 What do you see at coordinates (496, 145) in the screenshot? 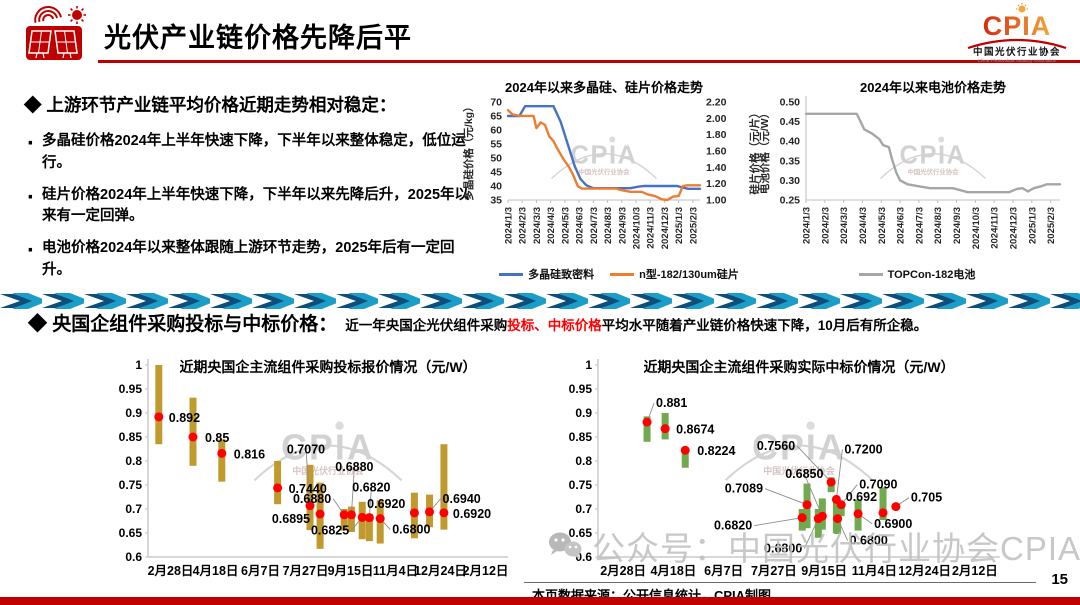
I see `y-axis-tick-label: 55` at bounding box center [496, 145].